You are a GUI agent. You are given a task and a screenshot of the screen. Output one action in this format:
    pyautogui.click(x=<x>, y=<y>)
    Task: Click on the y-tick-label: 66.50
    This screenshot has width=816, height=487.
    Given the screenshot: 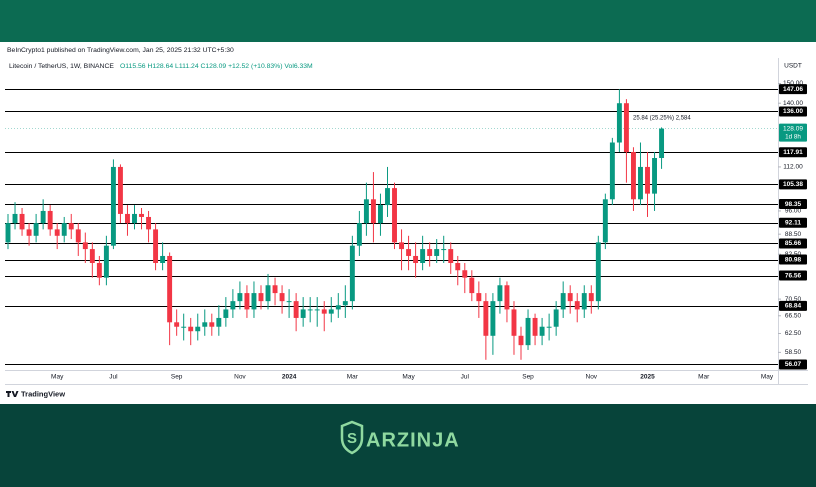 What is the action you would take?
    pyautogui.click(x=793, y=316)
    